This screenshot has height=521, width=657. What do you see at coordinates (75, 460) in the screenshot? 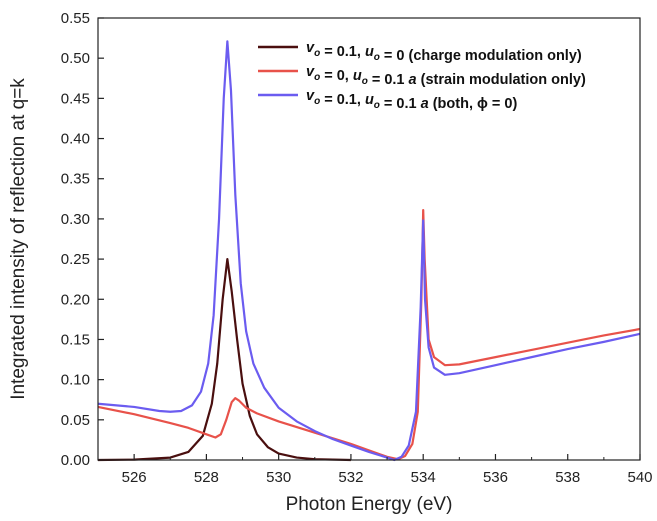
I see `y-tick-label: 0.00` at bounding box center [75, 460].